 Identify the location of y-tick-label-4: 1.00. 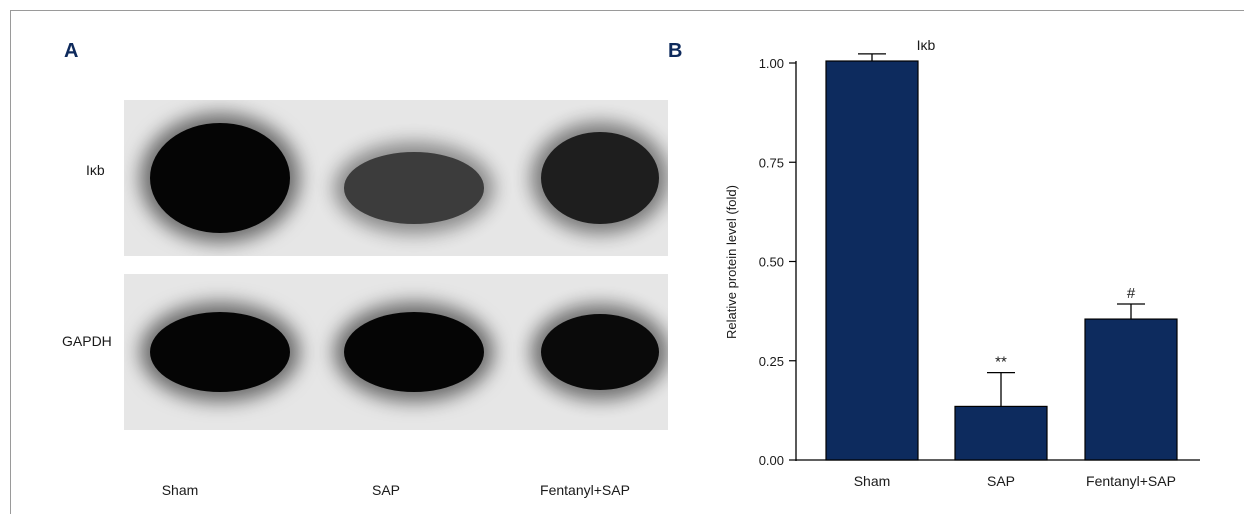
(771, 63).